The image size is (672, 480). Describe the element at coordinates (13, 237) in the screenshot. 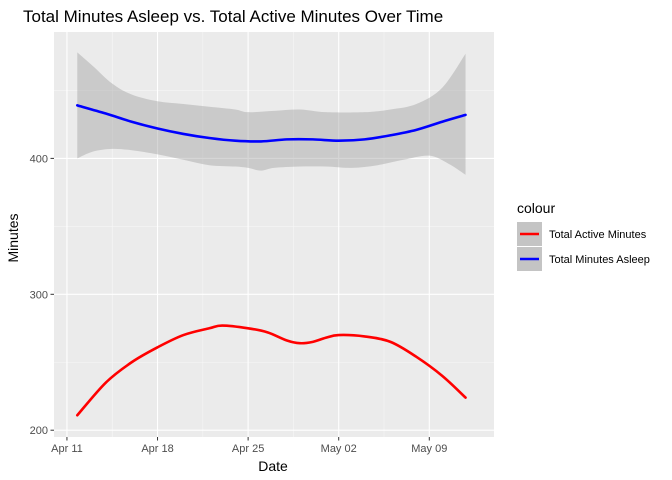

I see `y-axis-title: Minutes` at that location.